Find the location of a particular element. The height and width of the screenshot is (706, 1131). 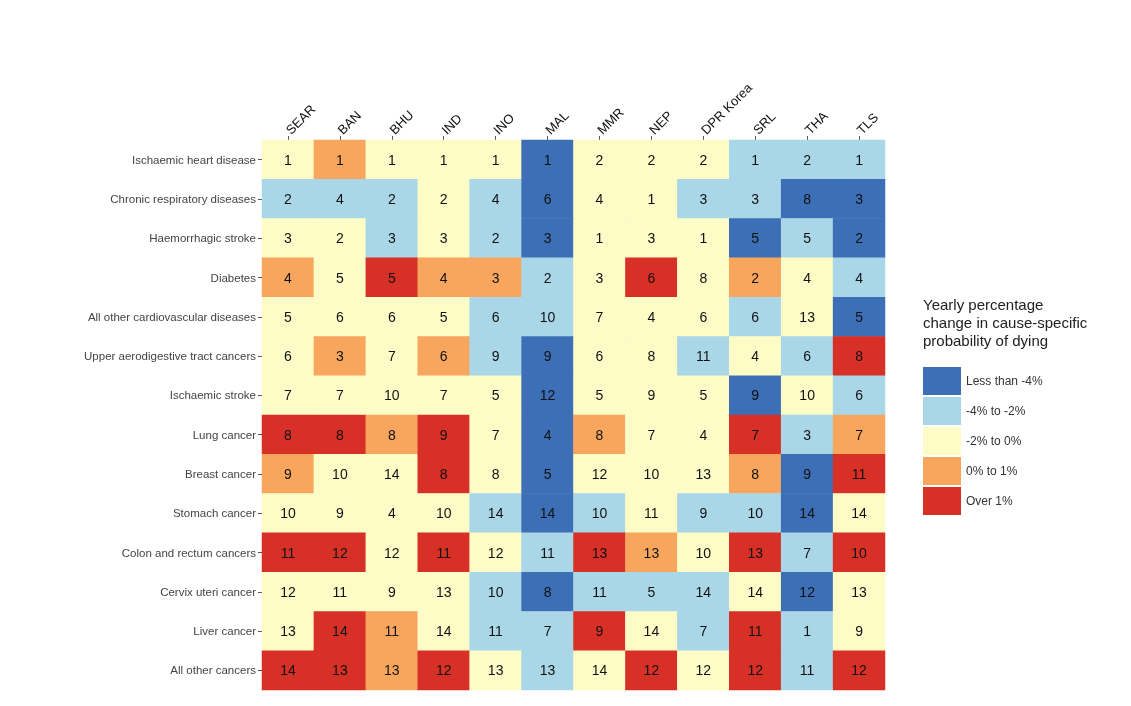

y-tick-label: Haemorrhagic stroke is located at coordinates (202, 238).